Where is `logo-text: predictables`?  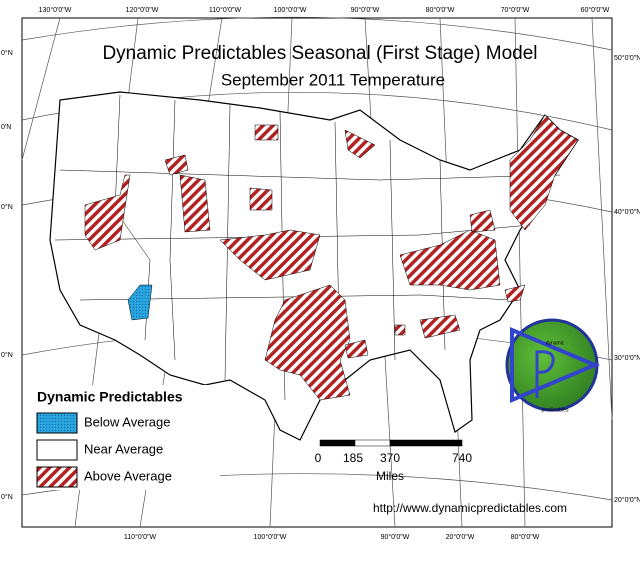
logo-text: predictables is located at coordinates (555, 410).